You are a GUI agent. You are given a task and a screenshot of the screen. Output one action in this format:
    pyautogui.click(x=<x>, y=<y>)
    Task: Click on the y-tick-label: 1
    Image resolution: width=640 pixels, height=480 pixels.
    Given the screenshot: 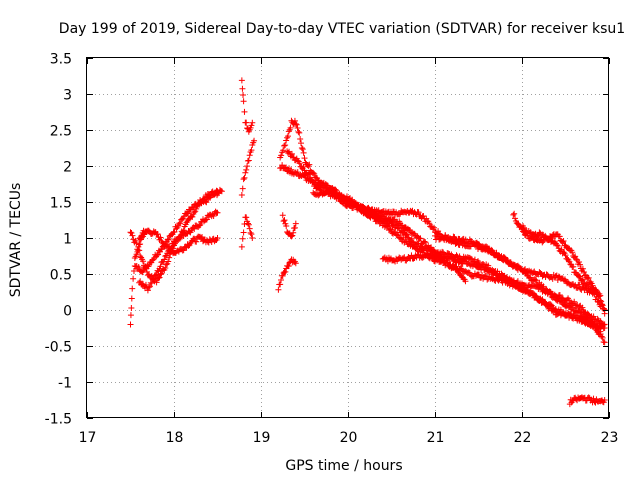 What is the action you would take?
    pyautogui.click(x=67, y=240)
    